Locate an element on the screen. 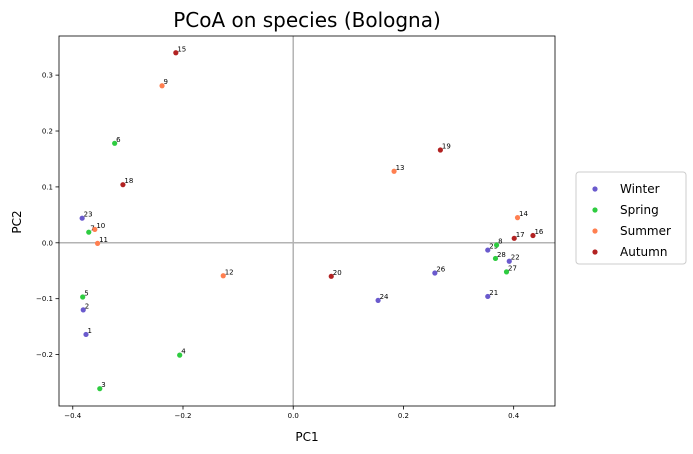  point-label-10: 10 is located at coordinates (100, 226).